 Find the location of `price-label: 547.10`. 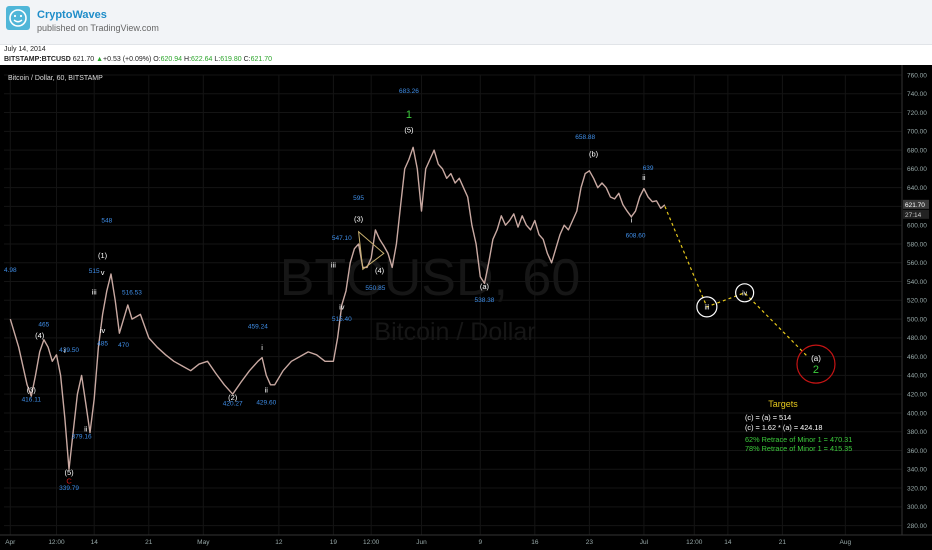

price-label: 547.10 is located at coordinates (342, 238).